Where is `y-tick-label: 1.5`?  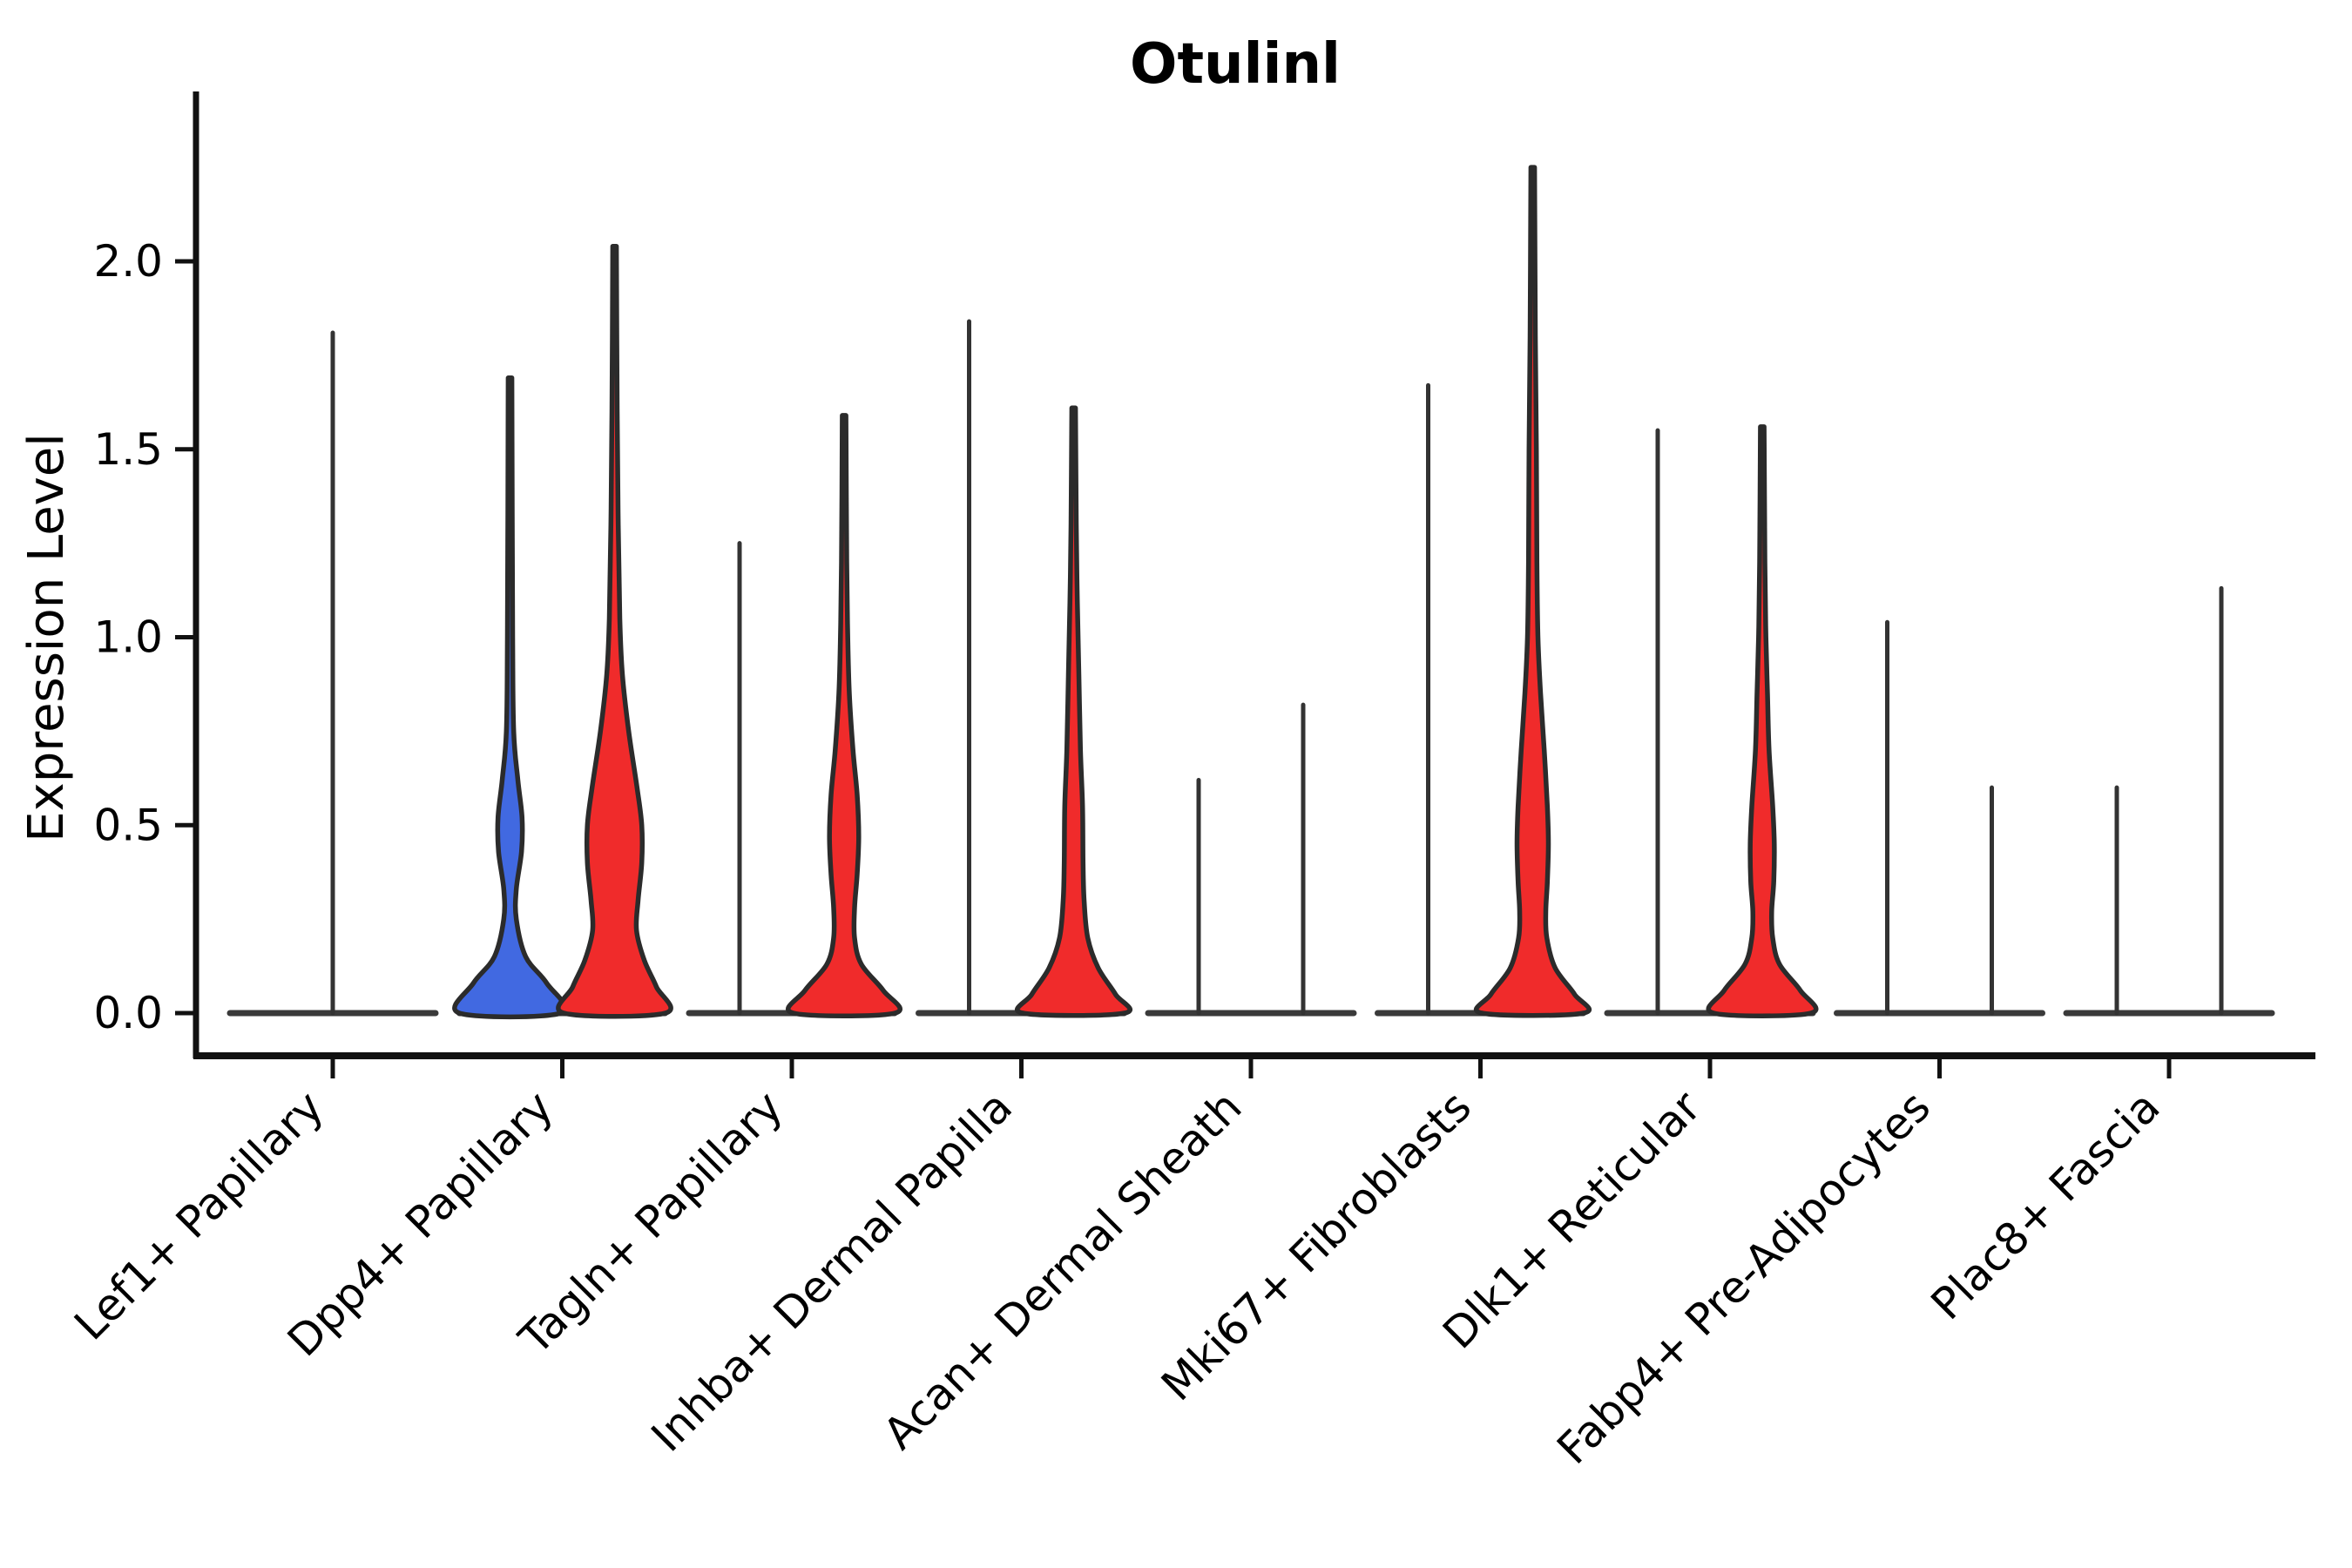 y-tick-label: 1.5 is located at coordinates (128, 450).